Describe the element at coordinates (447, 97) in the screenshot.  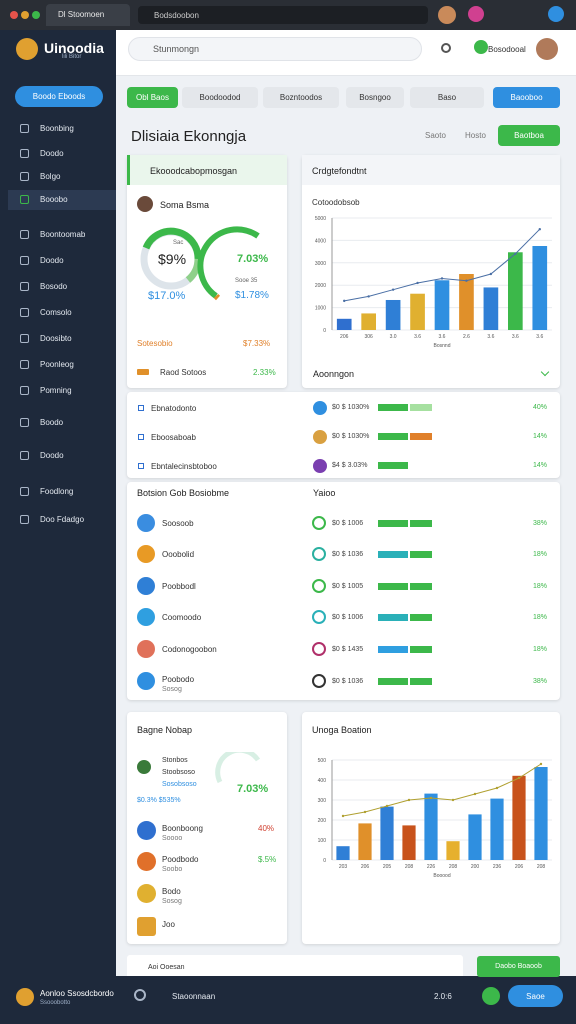
I see `tab: Baso` at that location.